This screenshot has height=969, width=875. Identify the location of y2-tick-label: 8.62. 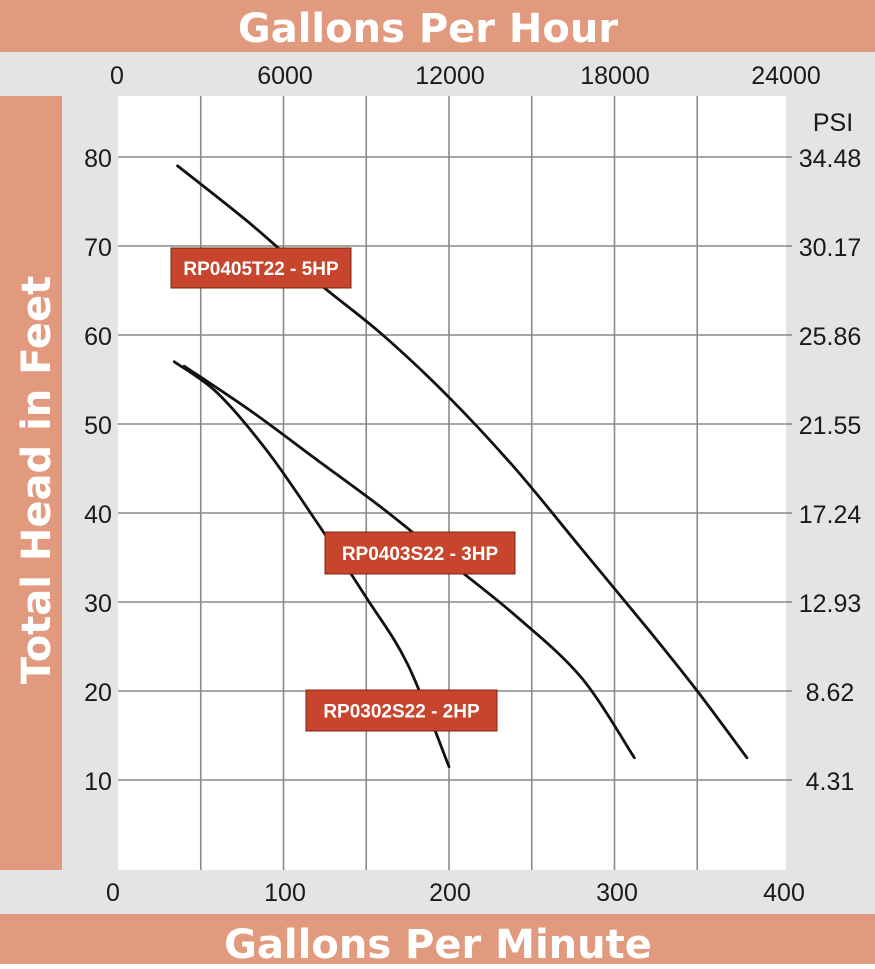
(830, 693).